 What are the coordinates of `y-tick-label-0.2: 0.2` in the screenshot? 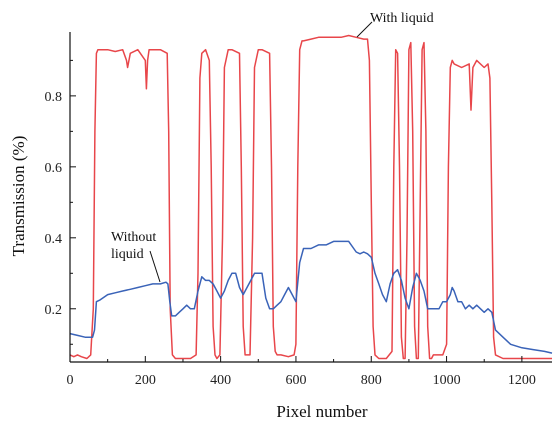 It's located at (54, 310).